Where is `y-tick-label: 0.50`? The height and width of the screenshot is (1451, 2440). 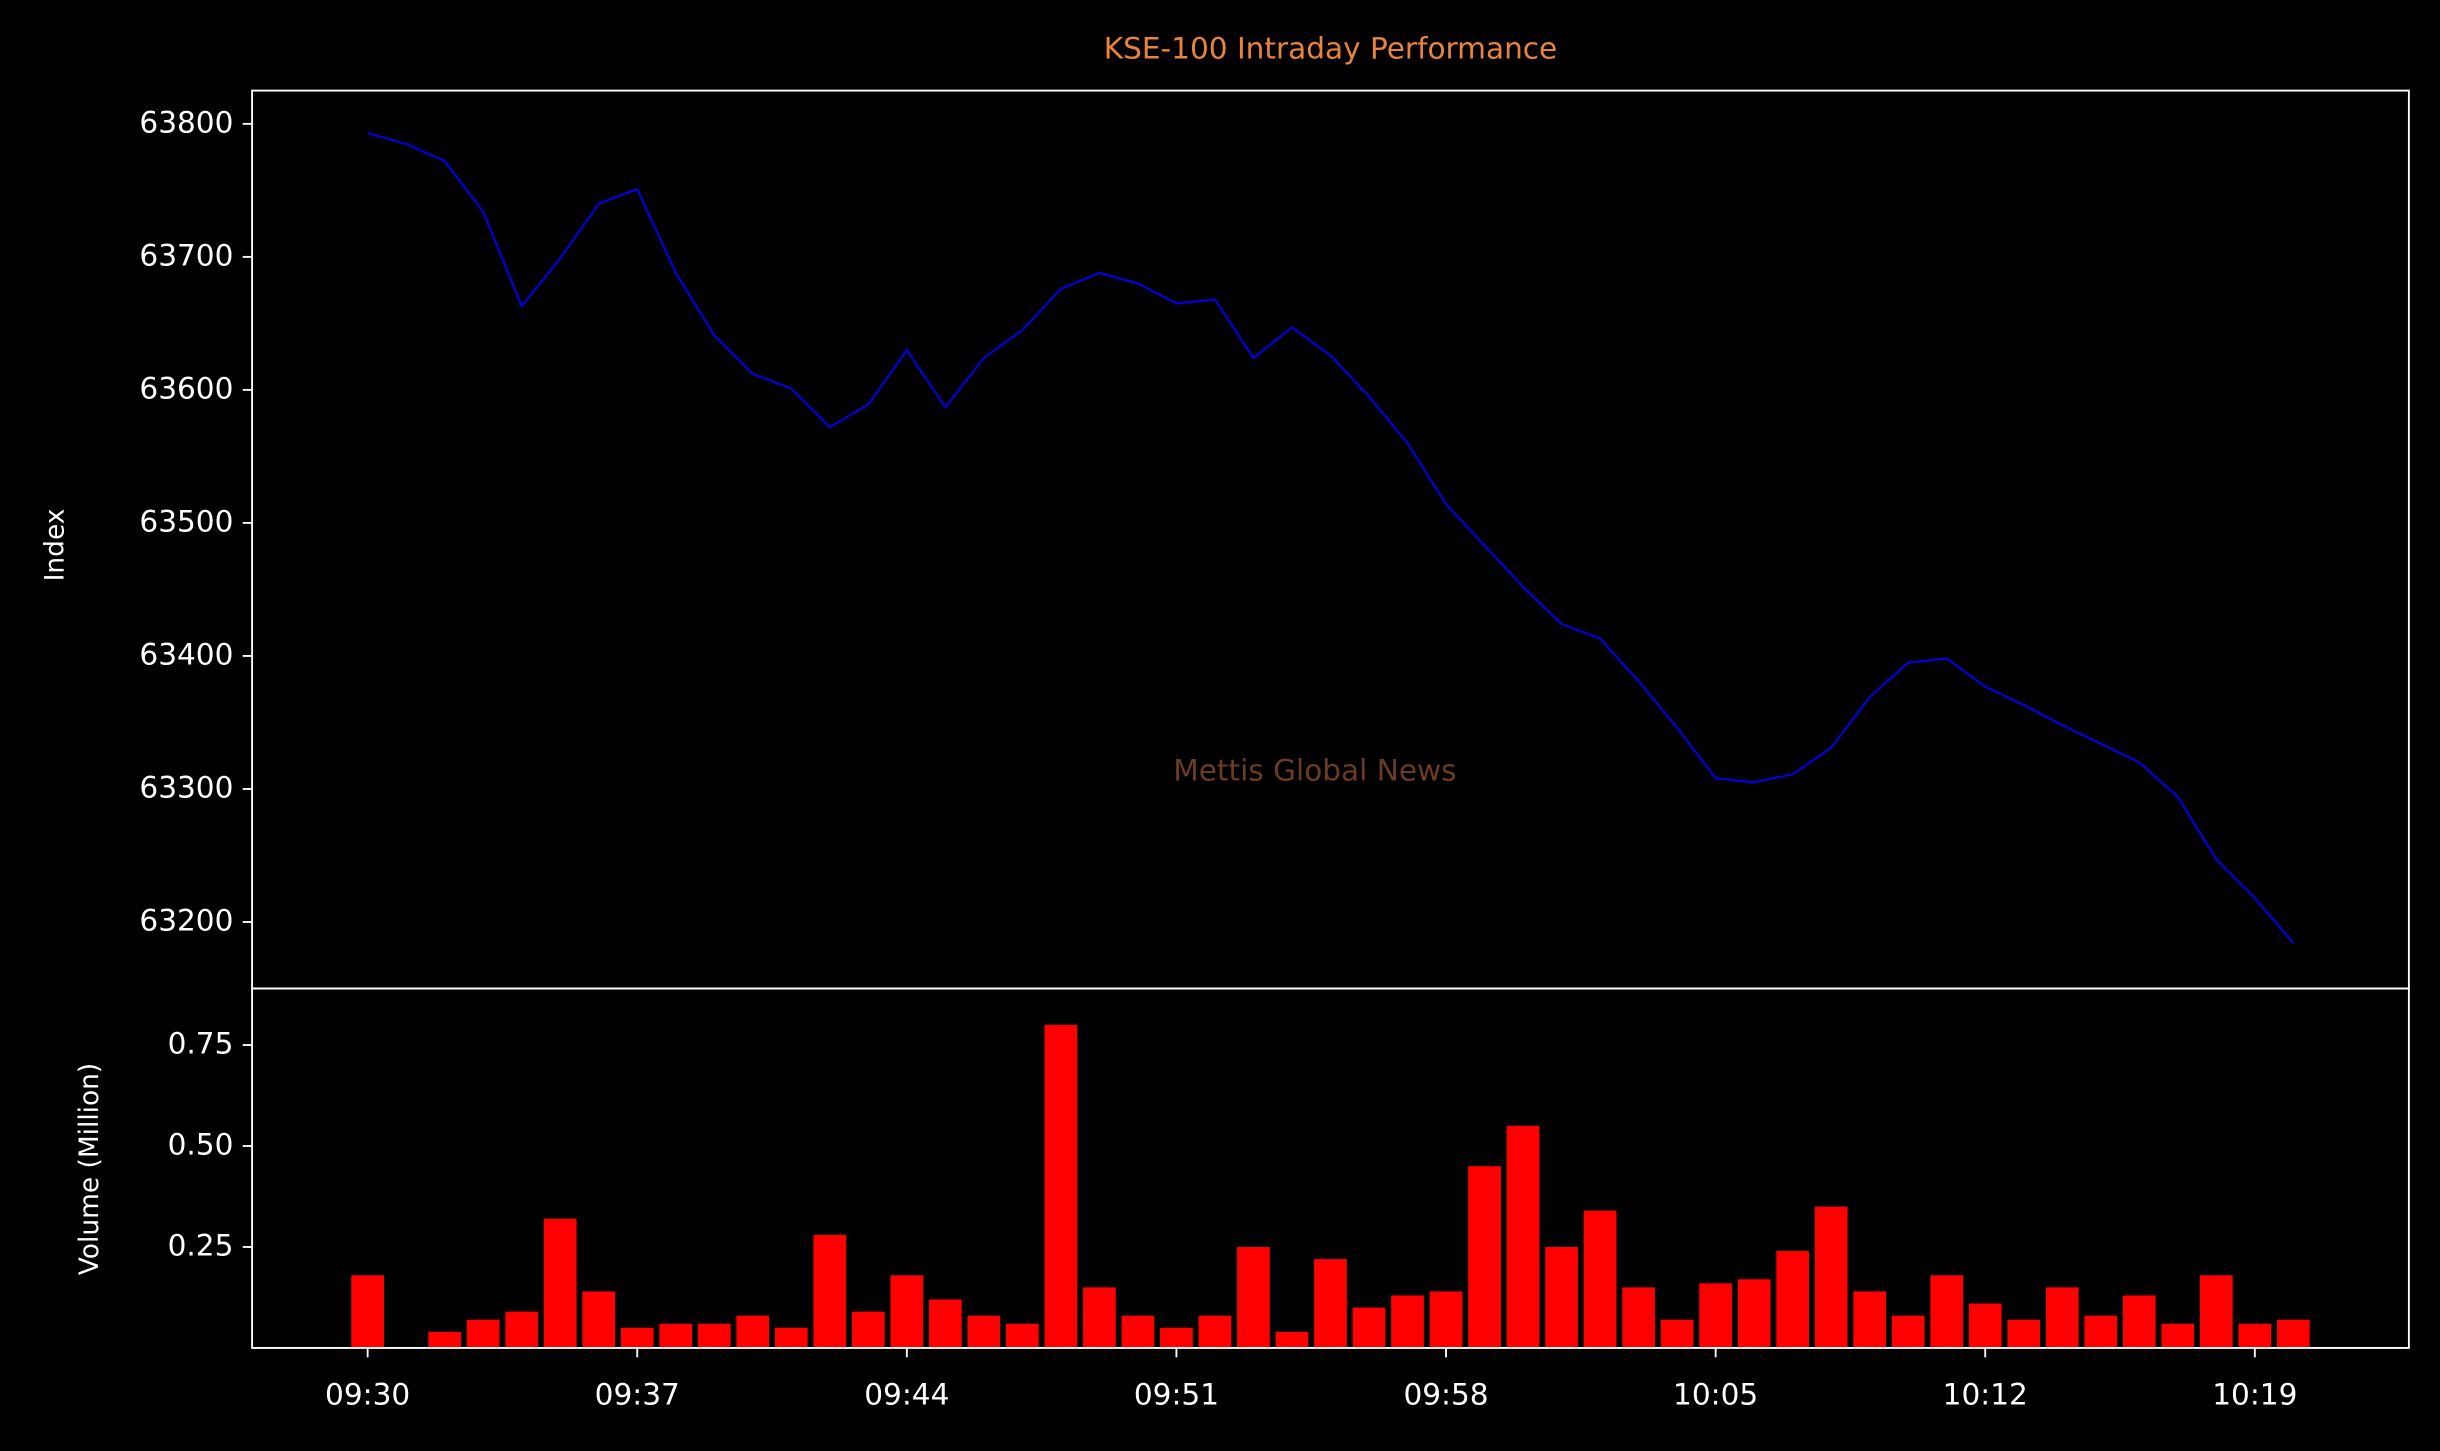 y-tick-label: 0.50 is located at coordinates (201, 1145).